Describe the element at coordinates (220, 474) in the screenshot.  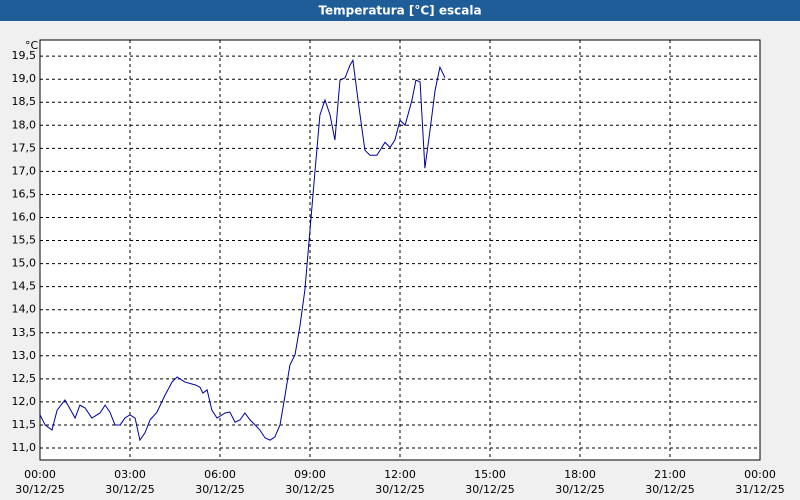
I see `x-tick-label: 06:00` at that location.